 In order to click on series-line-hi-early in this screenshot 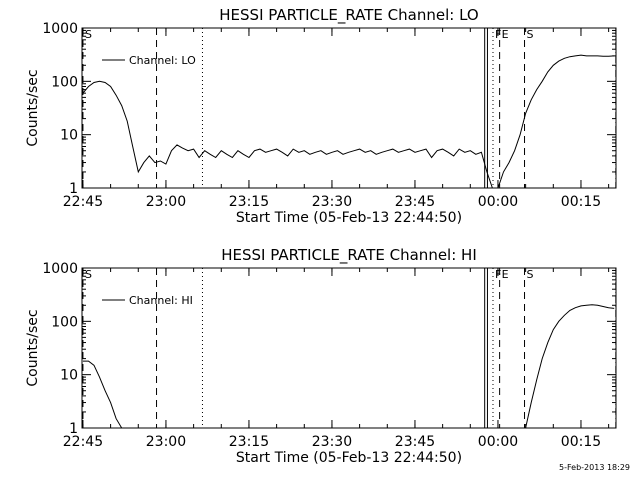, I will do `click(102, 394)`.